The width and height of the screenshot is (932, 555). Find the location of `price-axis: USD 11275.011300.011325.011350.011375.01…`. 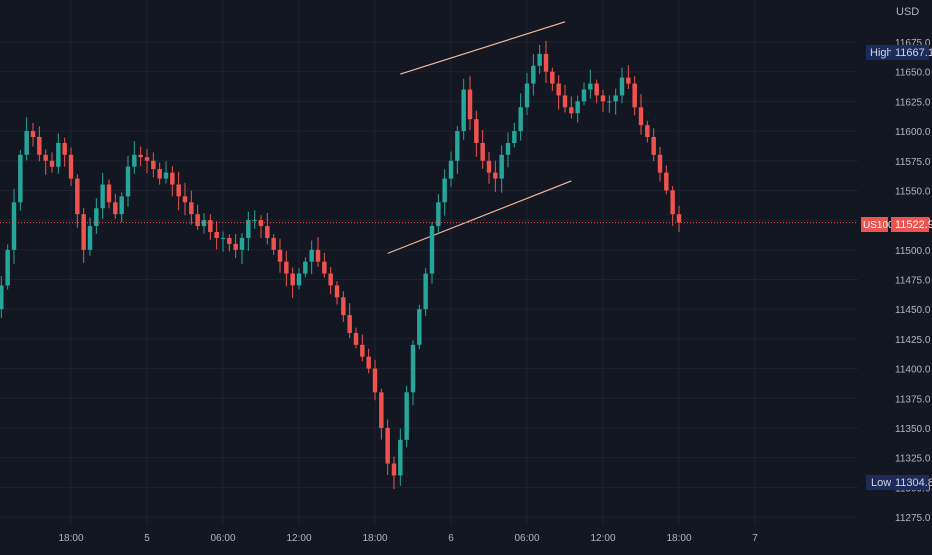

price-axis: USD 11275.011300.011325.011350.011375.01… is located at coordinates (913, 265).